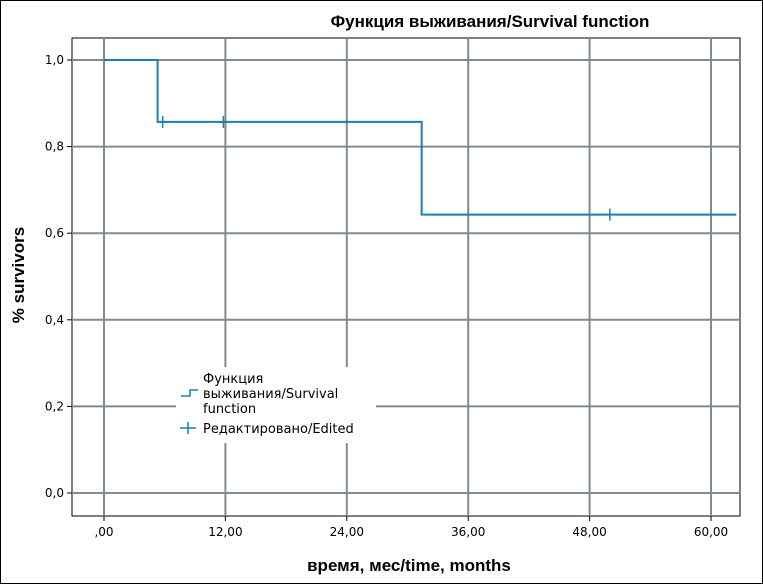  Describe the element at coordinates (54, 320) in the screenshot. I see `y-tick-label: 0,4` at that location.